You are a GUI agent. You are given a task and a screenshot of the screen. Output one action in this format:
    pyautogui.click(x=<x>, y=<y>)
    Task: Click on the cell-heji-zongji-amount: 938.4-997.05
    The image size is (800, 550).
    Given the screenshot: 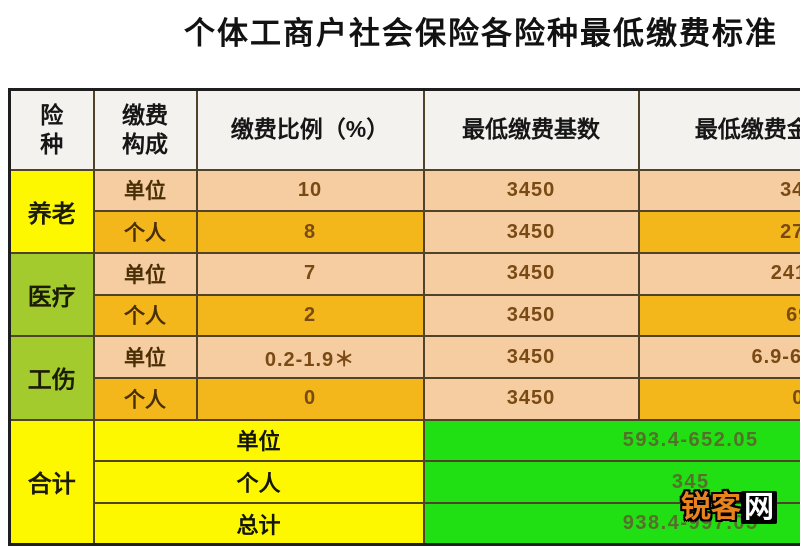 What is the action you would take?
    pyautogui.click(x=611, y=524)
    